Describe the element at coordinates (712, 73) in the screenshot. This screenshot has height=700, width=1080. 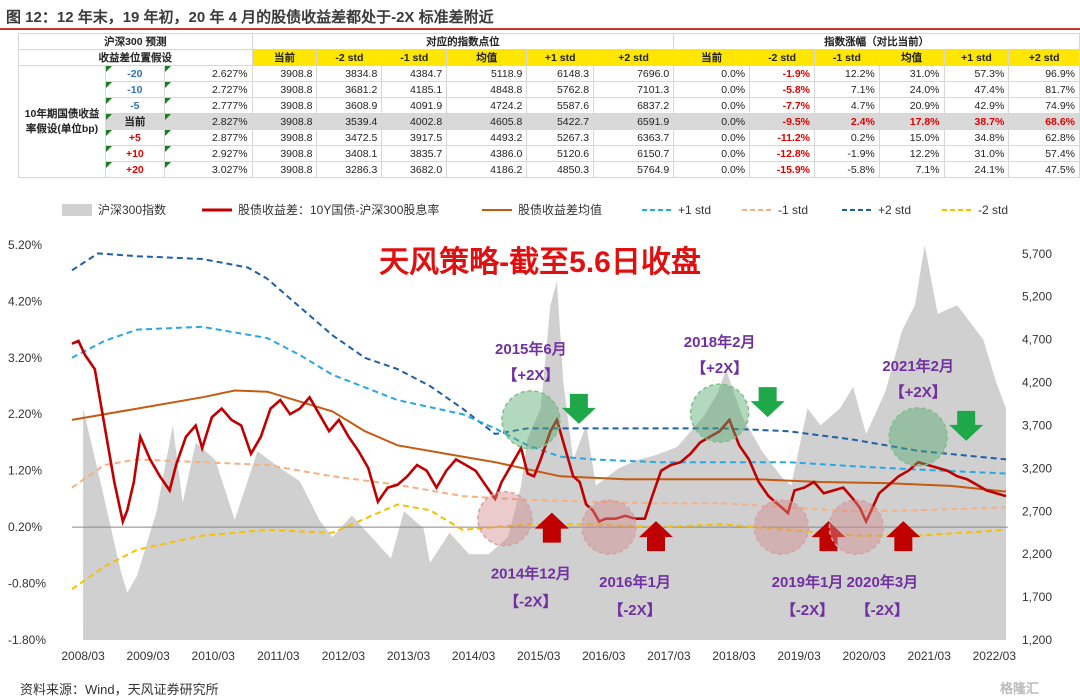
I see `change-cell: 0.0%` at that location.